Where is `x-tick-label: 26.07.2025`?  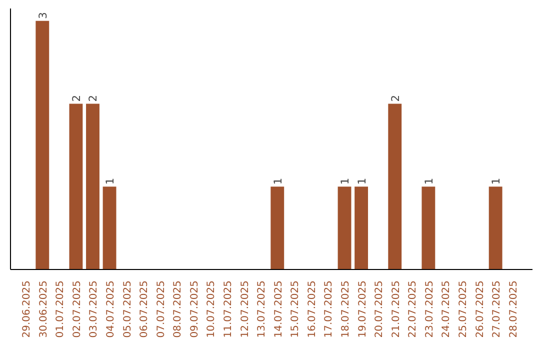 x-tick-label: 26.07.2025 is located at coordinates (480, 309).